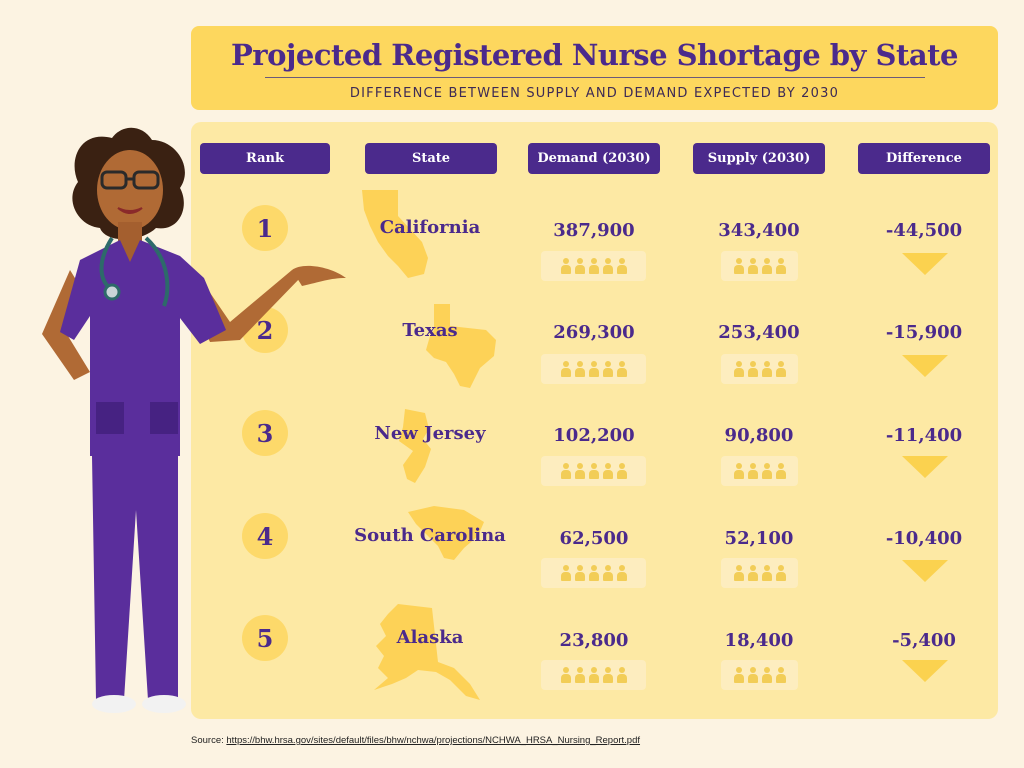  What do you see at coordinates (594, 435) in the screenshot?
I see `demand-value: 102,200` at bounding box center [594, 435].